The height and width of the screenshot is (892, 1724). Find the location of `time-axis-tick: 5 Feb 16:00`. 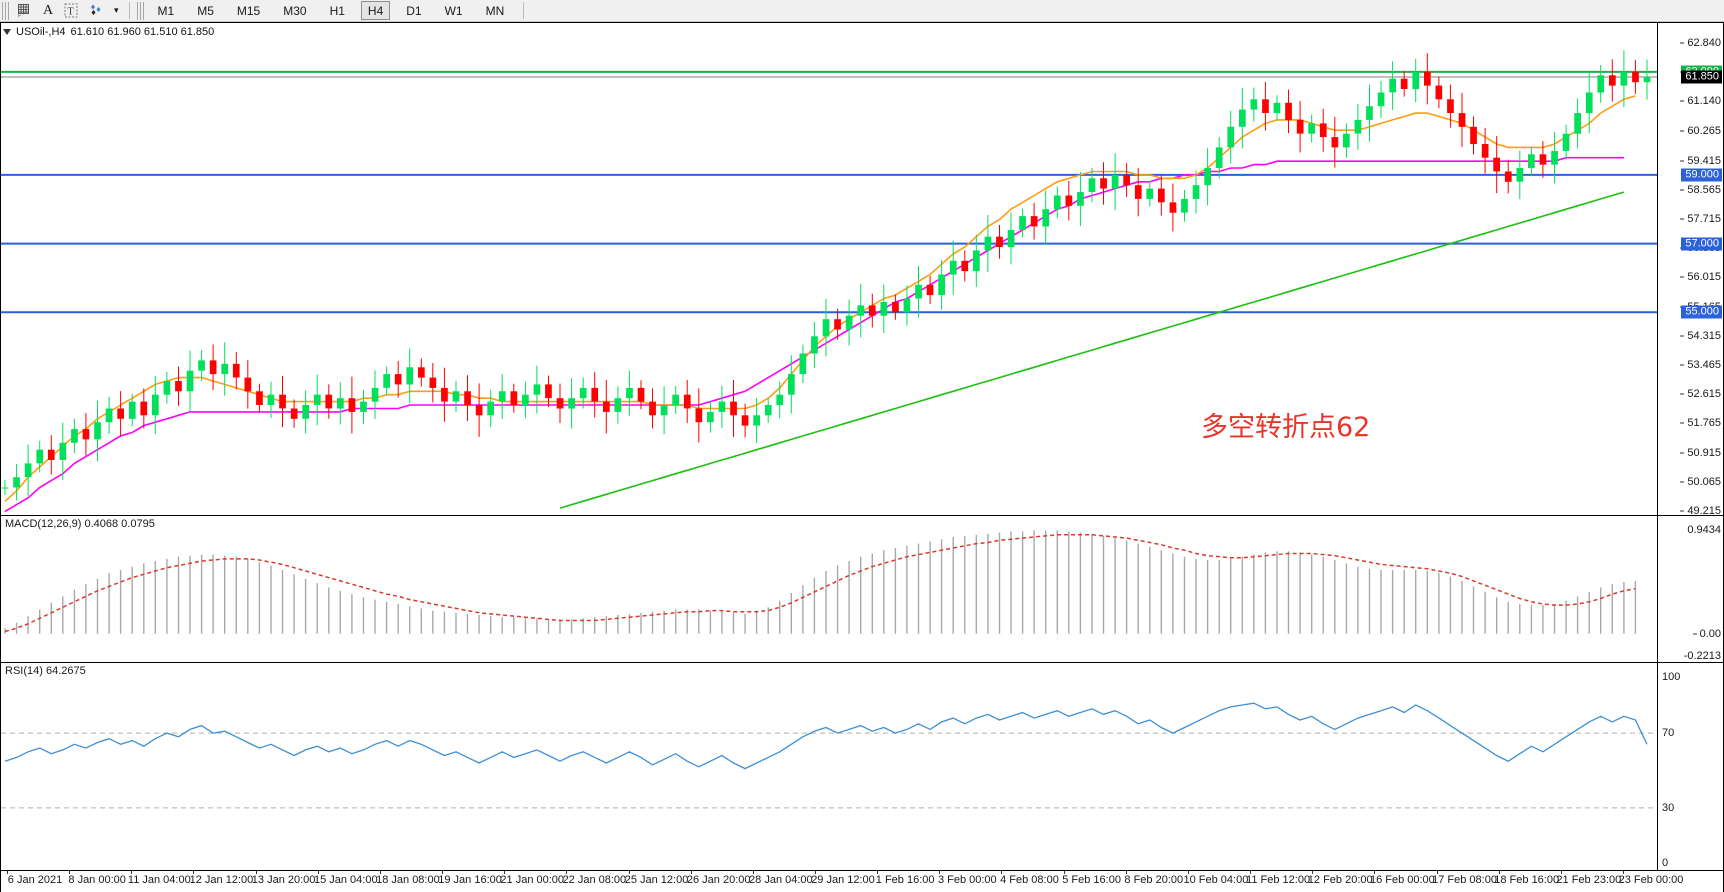

time-axis-tick: 5 Feb 16:00 is located at coordinates (1091, 880).